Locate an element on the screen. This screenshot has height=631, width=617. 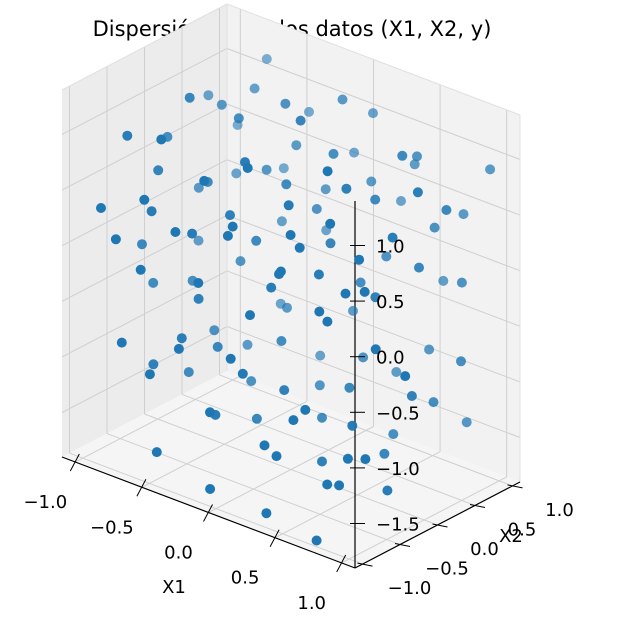
y-tick-label: 0.0 is located at coordinates (484, 549).